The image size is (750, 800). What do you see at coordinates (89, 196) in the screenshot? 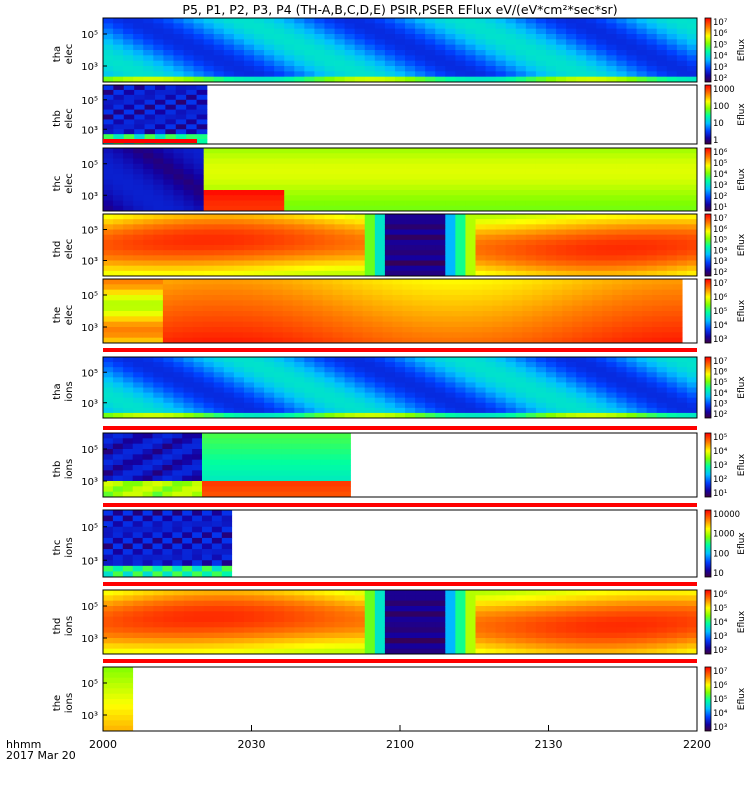
I see `y-tick-label: 10³` at bounding box center [89, 196].